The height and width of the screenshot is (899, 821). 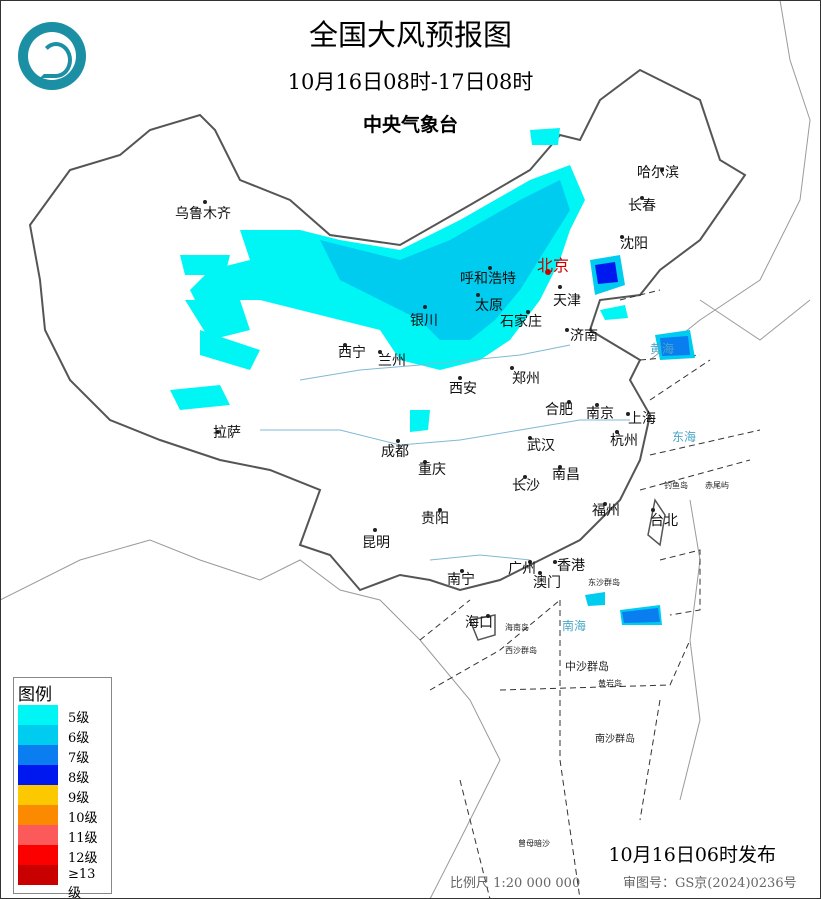 What do you see at coordinates (63, 882) in the screenshot?
I see `legend-item: ≥13级` at bounding box center [63, 882].